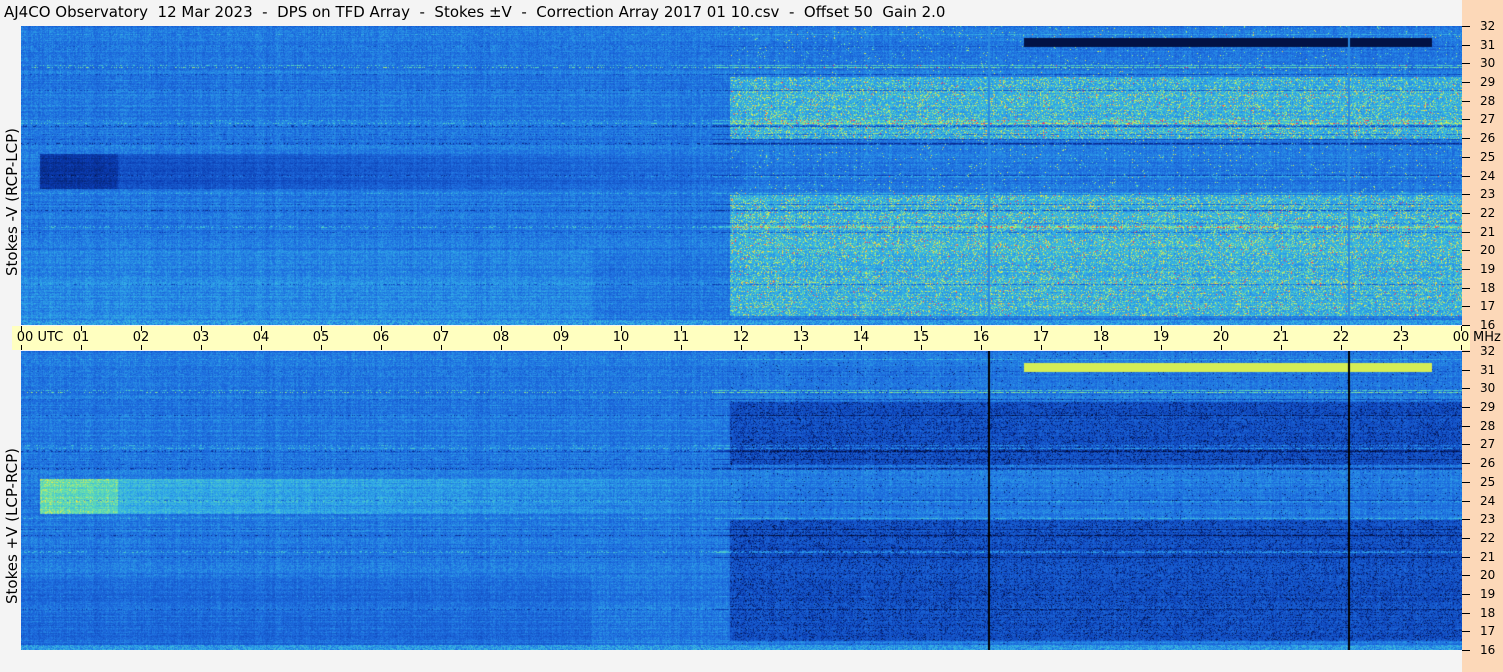 Image resolution: width=1503 pixels, height=672 pixels. Describe the element at coordinates (12, 526) in the screenshot. I see `bottom-panel-ylabel: Stokes +V (LCP-RCP)` at that location.